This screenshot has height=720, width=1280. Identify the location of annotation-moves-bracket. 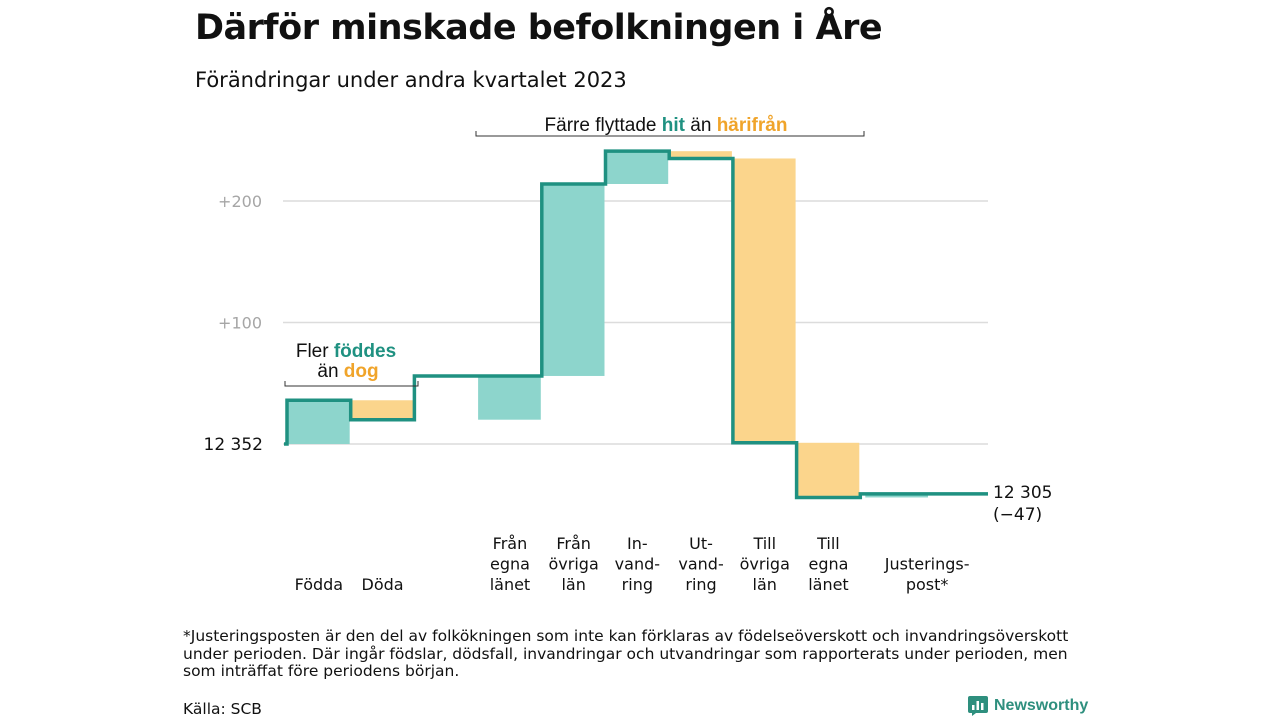
(670, 134).